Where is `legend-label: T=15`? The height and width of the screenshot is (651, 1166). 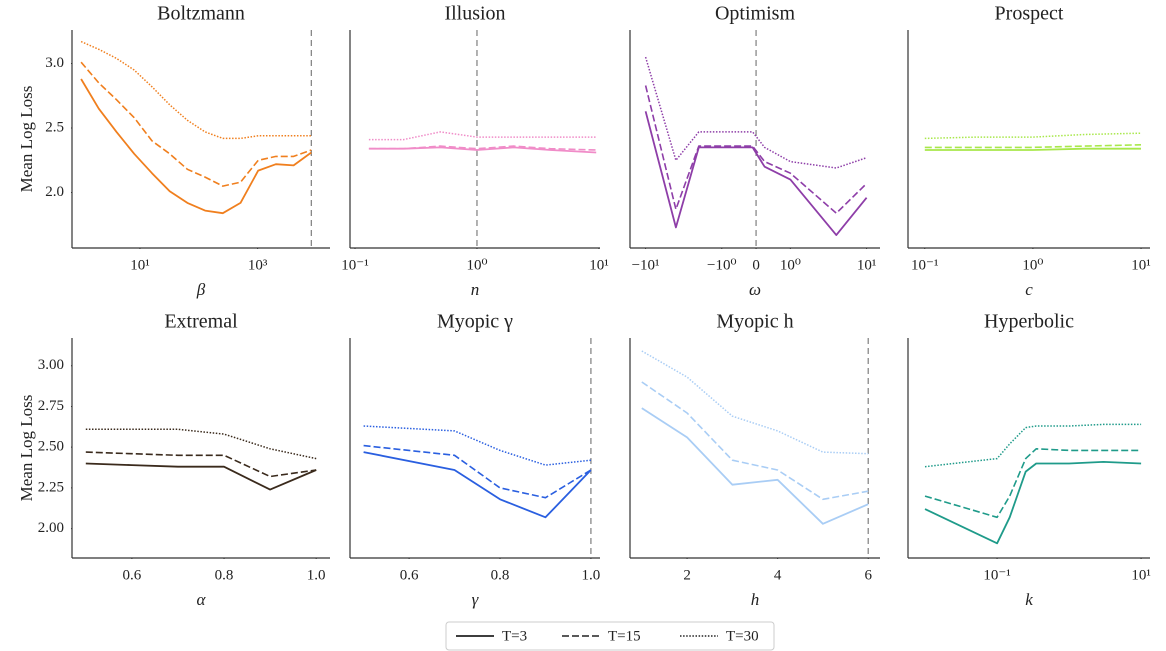
legend-label: T=15 is located at coordinates (624, 636).